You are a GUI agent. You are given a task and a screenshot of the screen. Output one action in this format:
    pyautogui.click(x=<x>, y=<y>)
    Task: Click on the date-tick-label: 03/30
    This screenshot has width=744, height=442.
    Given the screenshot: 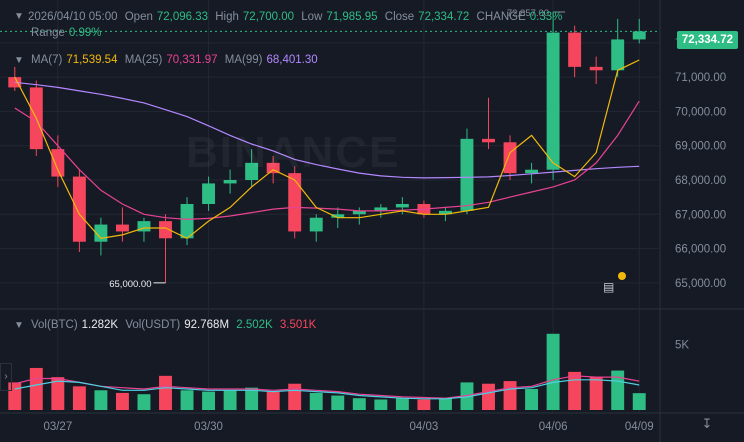 What is the action you would take?
    pyautogui.click(x=208, y=427)
    